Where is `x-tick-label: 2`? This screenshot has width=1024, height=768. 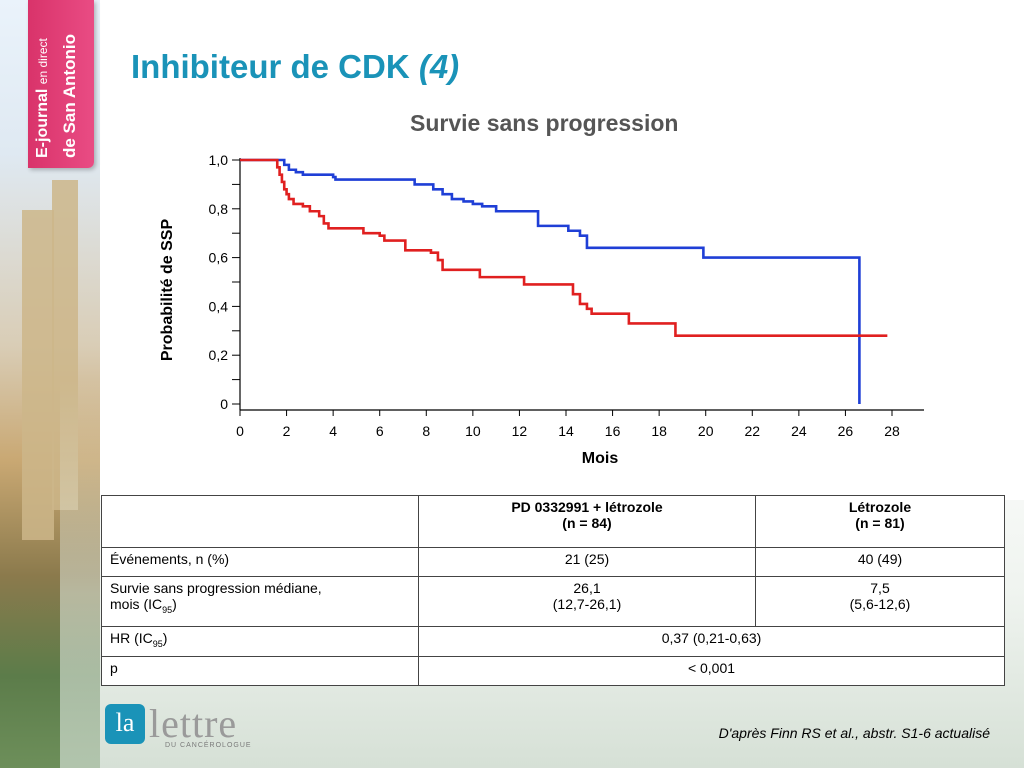
x-tick-label: 2 is located at coordinates (287, 431).